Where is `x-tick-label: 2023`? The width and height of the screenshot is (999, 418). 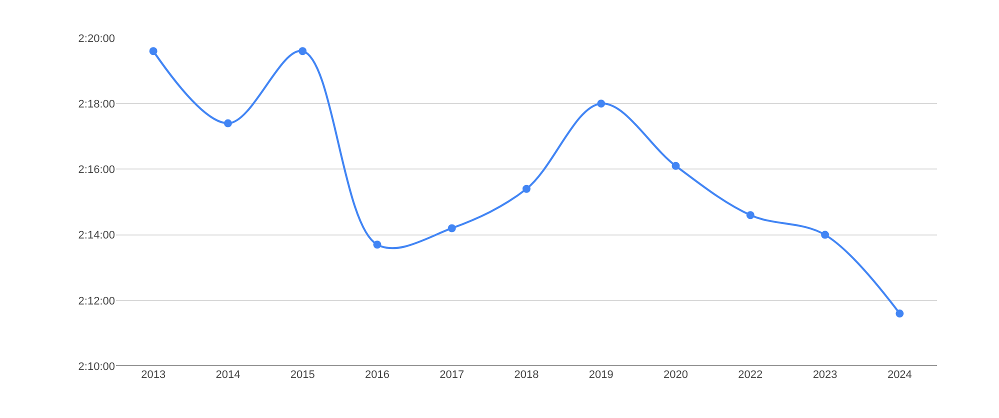
x-tick-label: 2023 is located at coordinates (825, 375).